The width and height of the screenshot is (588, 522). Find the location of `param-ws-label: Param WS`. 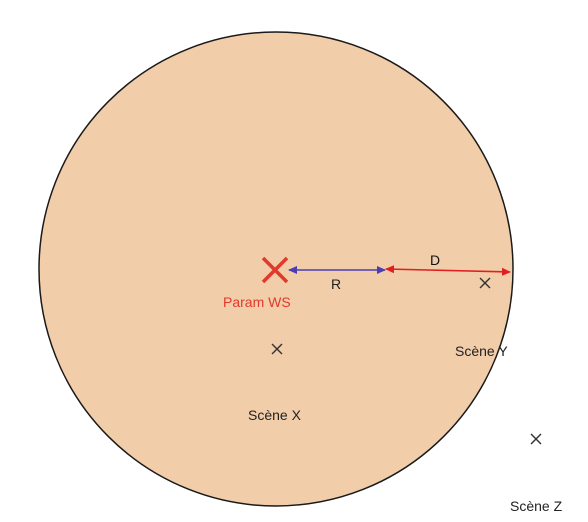

param-ws-label: Param WS is located at coordinates (257, 302).